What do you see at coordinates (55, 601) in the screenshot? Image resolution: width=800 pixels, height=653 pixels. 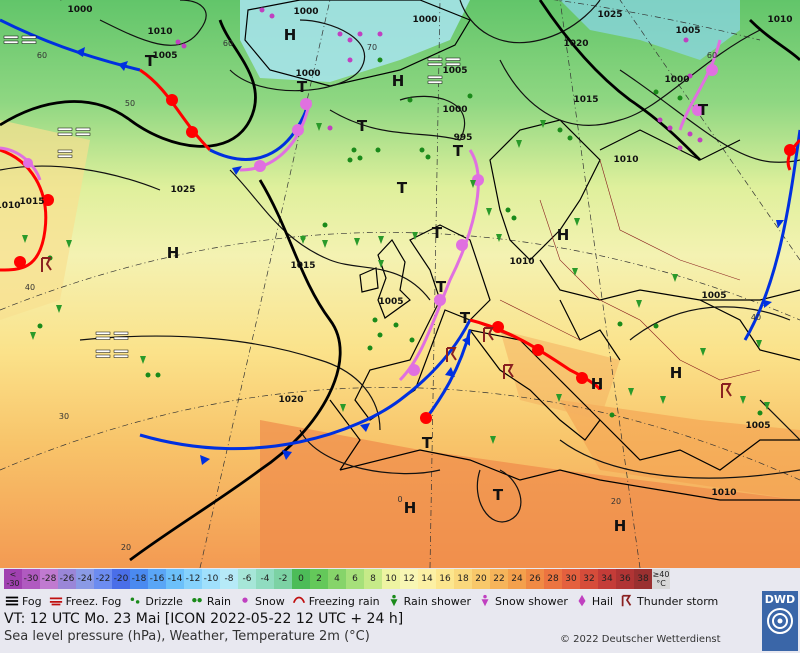 I see `freezing-fog-icon` at bounding box center [55, 601].